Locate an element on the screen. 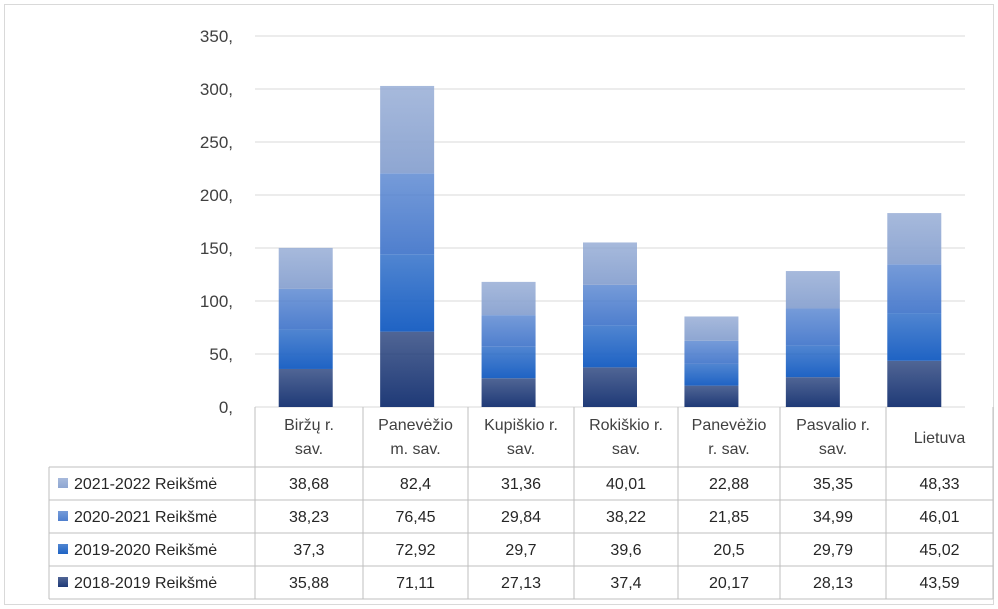 Image resolution: width=998 pixels, height=609 pixels. y-tick-label: 50, is located at coordinates (221, 354).